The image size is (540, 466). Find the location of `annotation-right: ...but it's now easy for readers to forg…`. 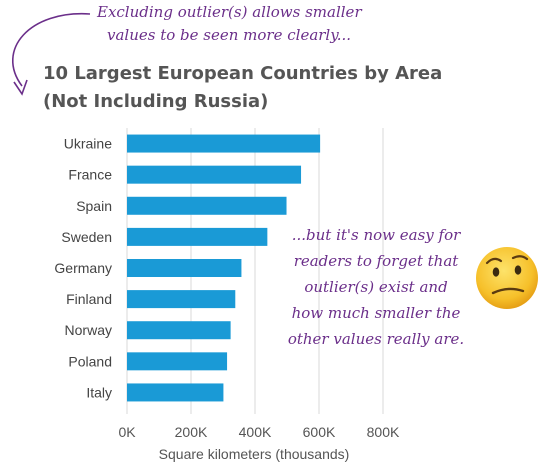

annotation-right: ...but it's now easy for readers to forg… is located at coordinates (376, 287).